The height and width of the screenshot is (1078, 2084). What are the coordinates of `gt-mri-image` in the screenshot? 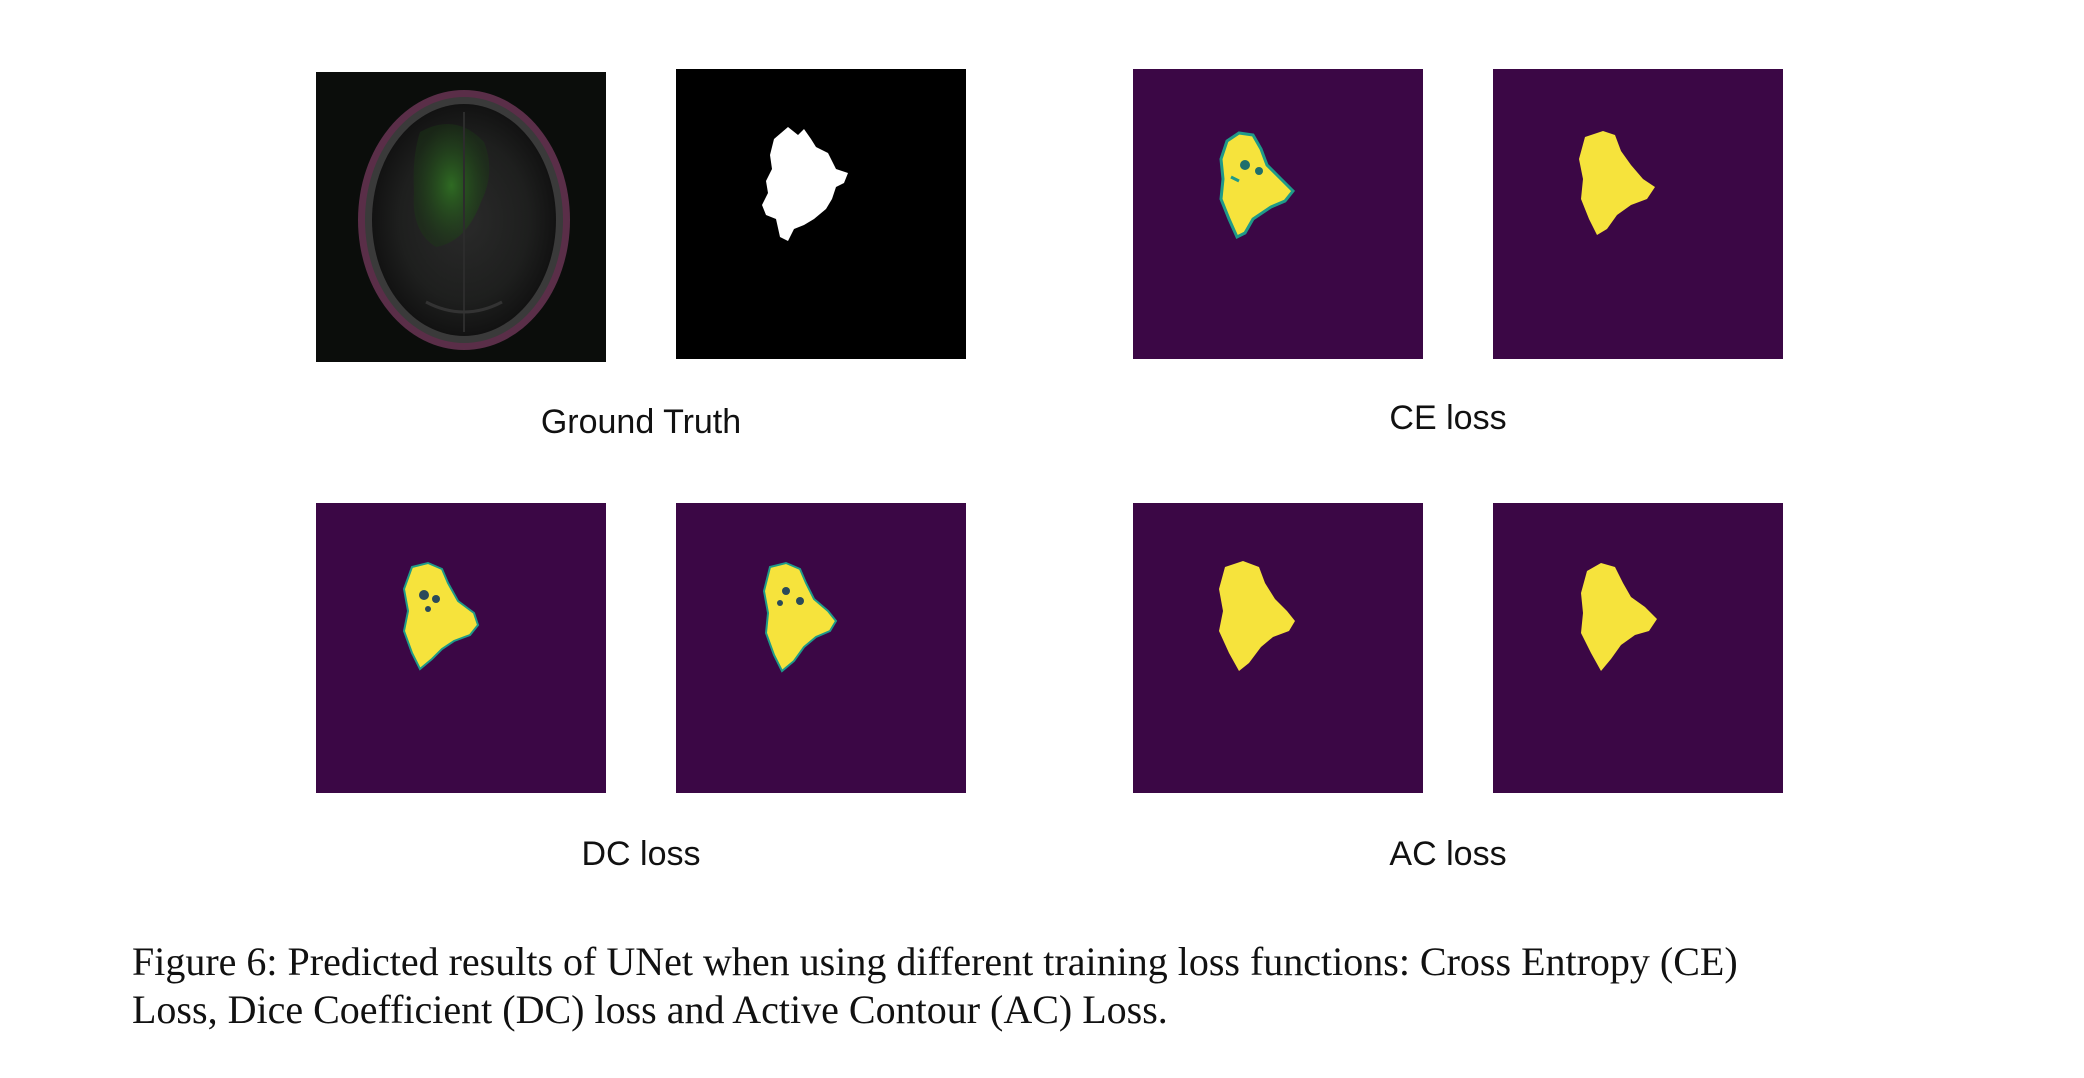 It's located at (461, 217).